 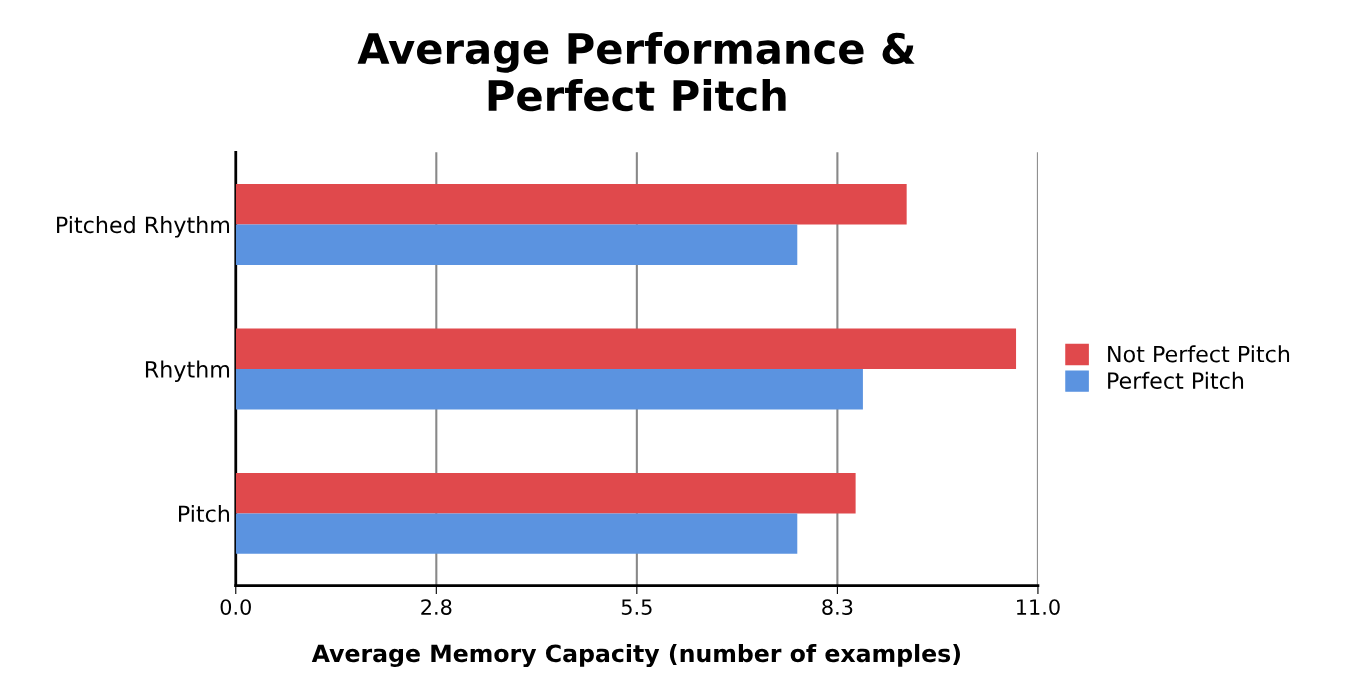 I want to click on x-tick-label: 11.0, so click(x=1038, y=607).